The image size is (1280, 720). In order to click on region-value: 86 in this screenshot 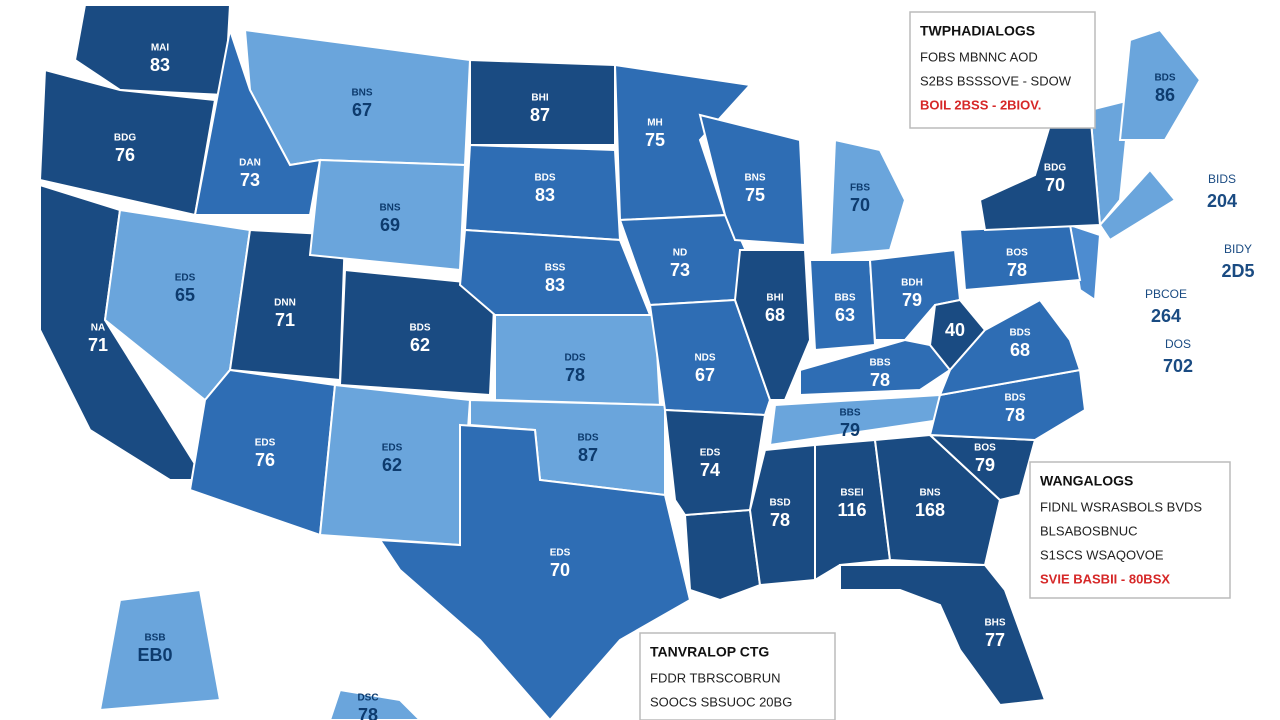, I will do `click(1165, 95)`.